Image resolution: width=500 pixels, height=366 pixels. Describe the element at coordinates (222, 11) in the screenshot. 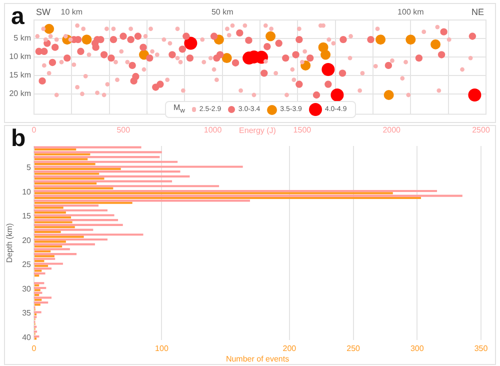

I see `x-tick-label: 50 km` at that location.